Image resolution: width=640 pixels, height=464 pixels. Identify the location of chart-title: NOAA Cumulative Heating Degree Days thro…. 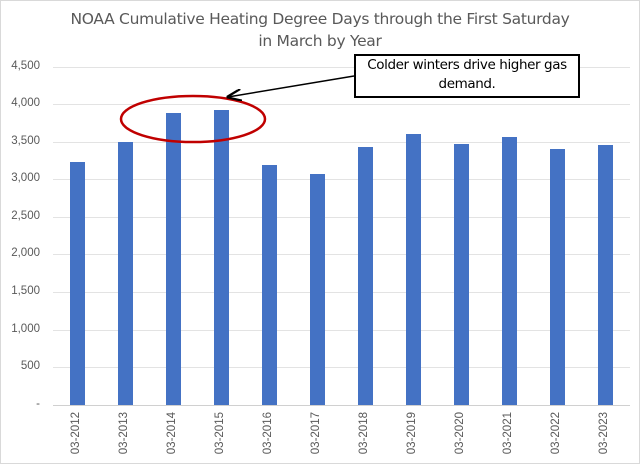
(320, 30).